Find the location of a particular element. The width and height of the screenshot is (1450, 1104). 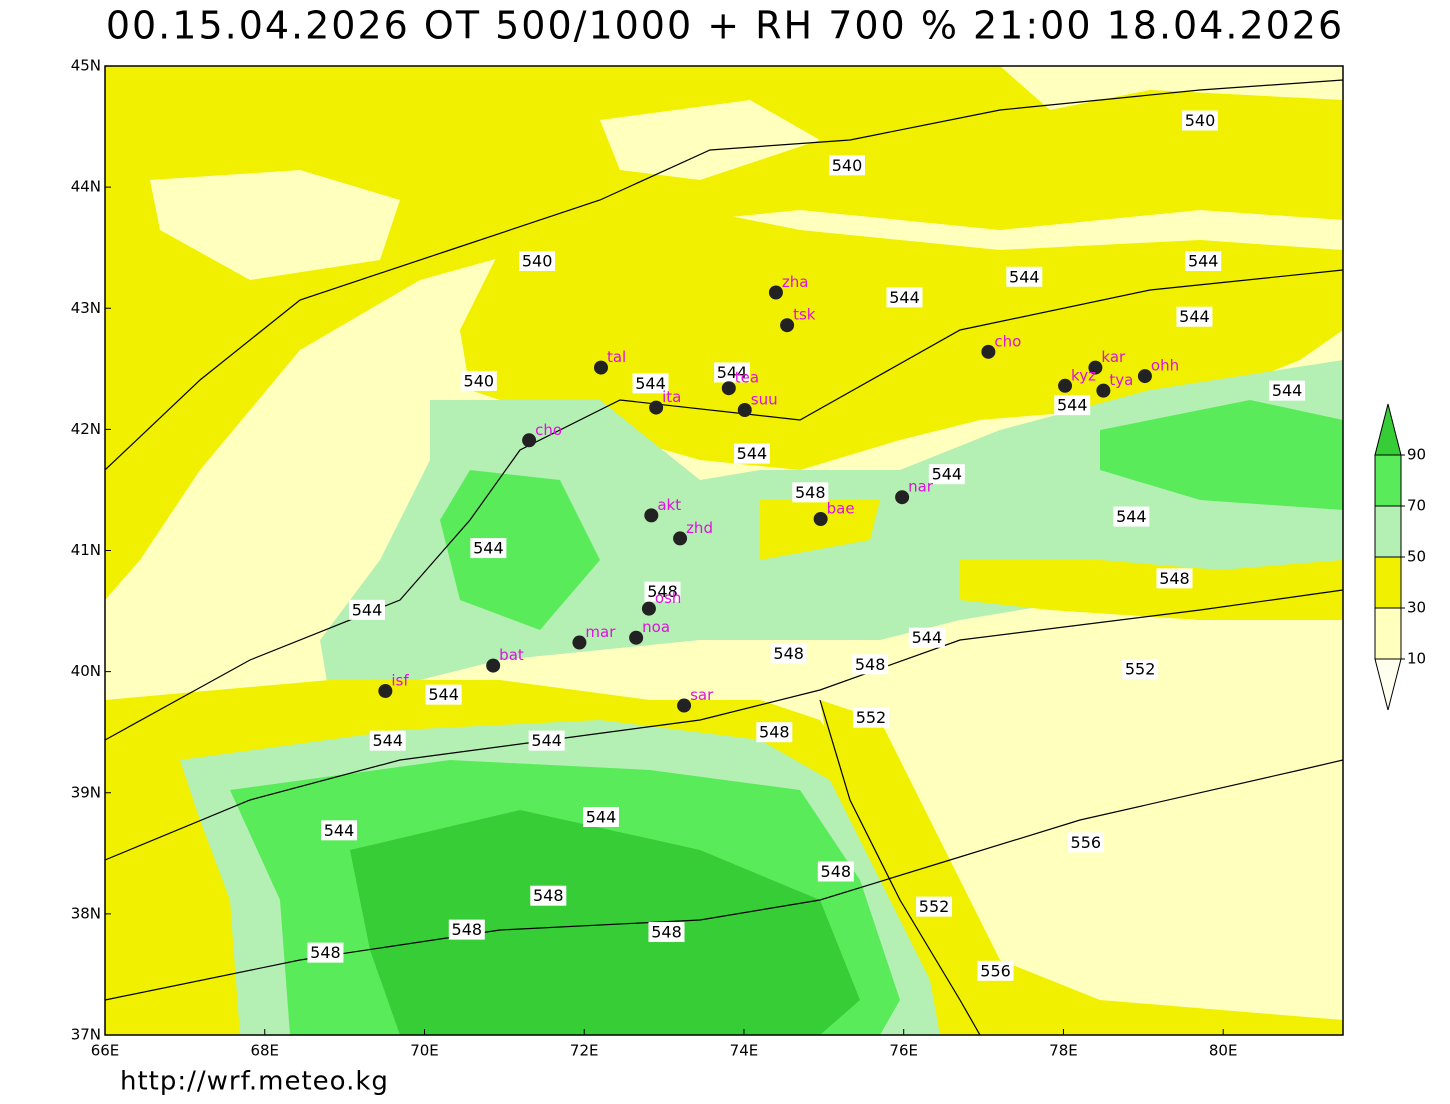

station-label: akt is located at coordinates (669, 505).